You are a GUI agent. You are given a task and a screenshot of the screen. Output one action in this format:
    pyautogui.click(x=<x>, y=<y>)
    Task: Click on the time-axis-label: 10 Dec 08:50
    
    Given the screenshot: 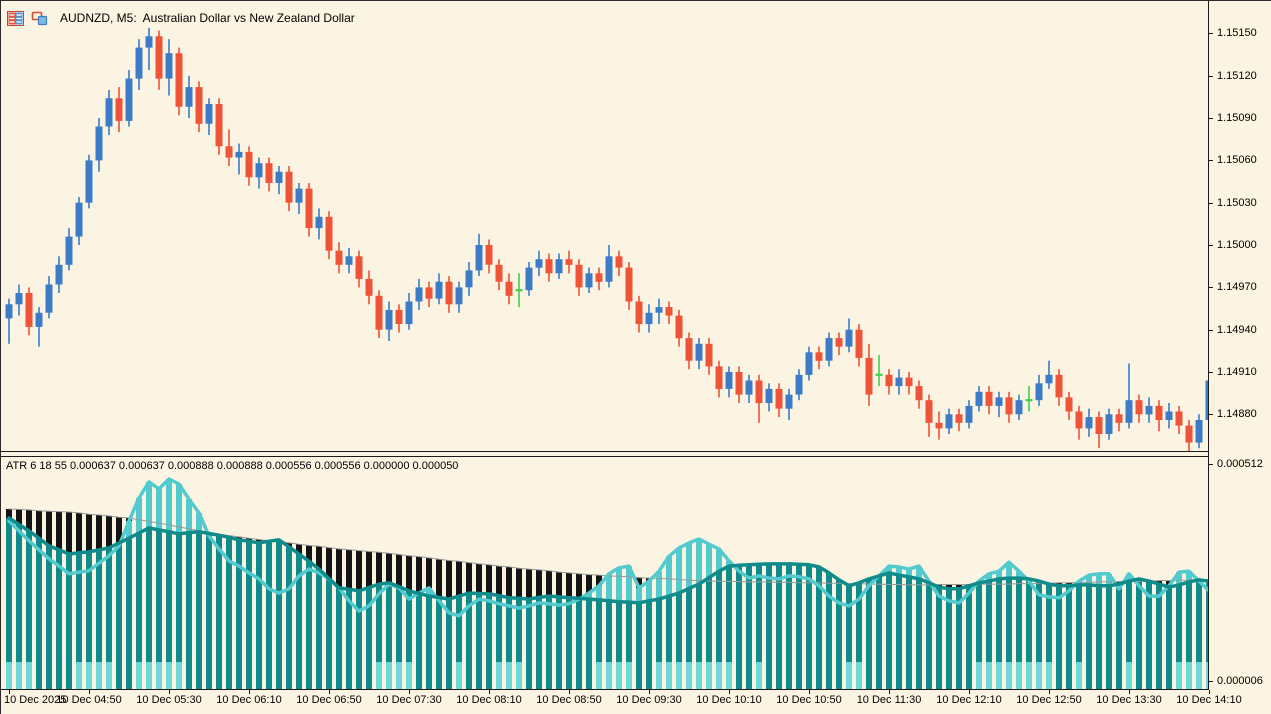 What is the action you would take?
    pyautogui.click(x=569, y=700)
    